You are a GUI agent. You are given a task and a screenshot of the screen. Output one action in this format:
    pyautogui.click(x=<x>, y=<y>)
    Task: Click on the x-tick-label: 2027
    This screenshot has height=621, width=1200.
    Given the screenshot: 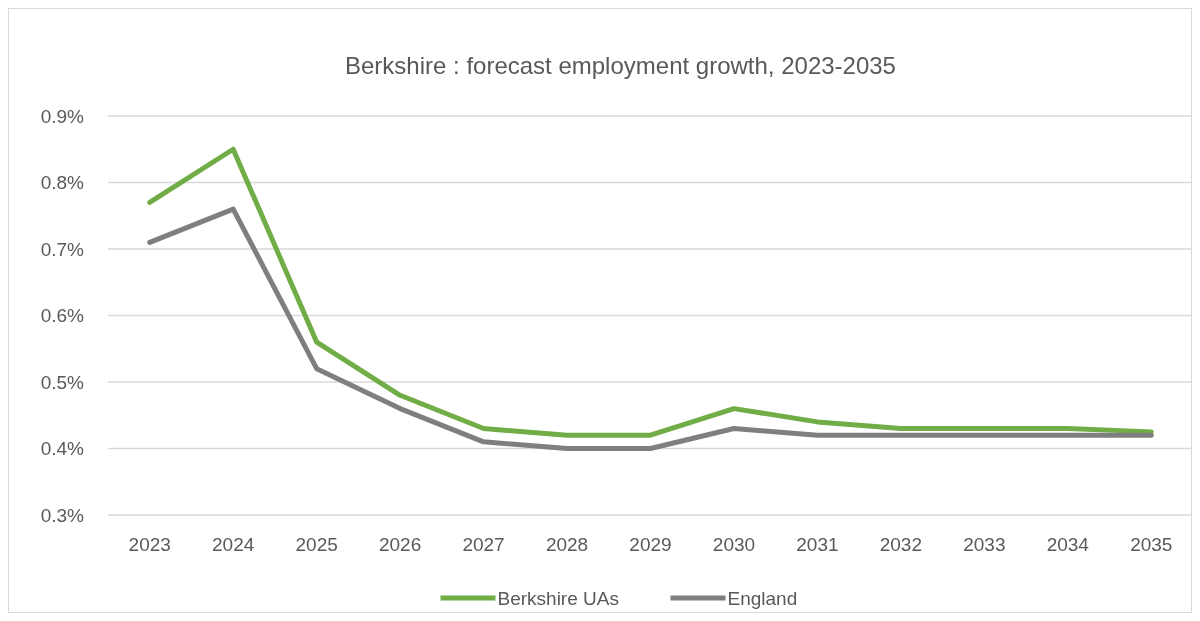 What is the action you would take?
    pyautogui.click(x=483, y=544)
    